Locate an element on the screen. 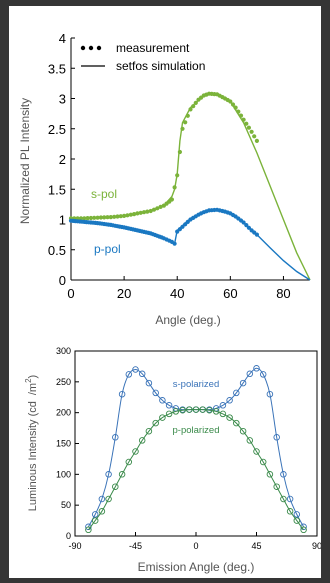 The image size is (330, 583). x-tick-label: 40 is located at coordinates (177, 293).